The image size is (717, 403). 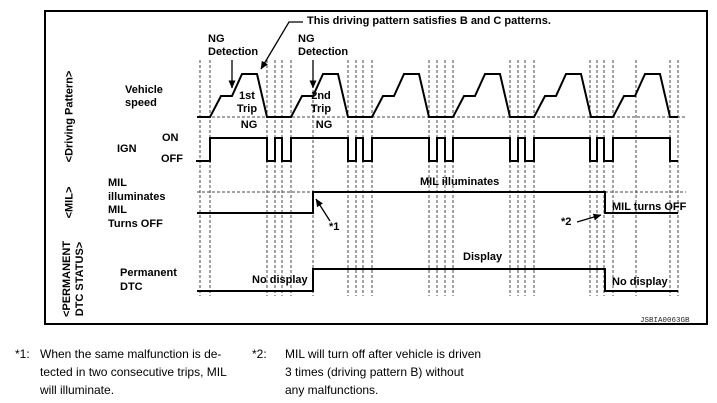 I want to click on axis-driving-pattern: <Driving Pattern>, so click(x=69, y=116).